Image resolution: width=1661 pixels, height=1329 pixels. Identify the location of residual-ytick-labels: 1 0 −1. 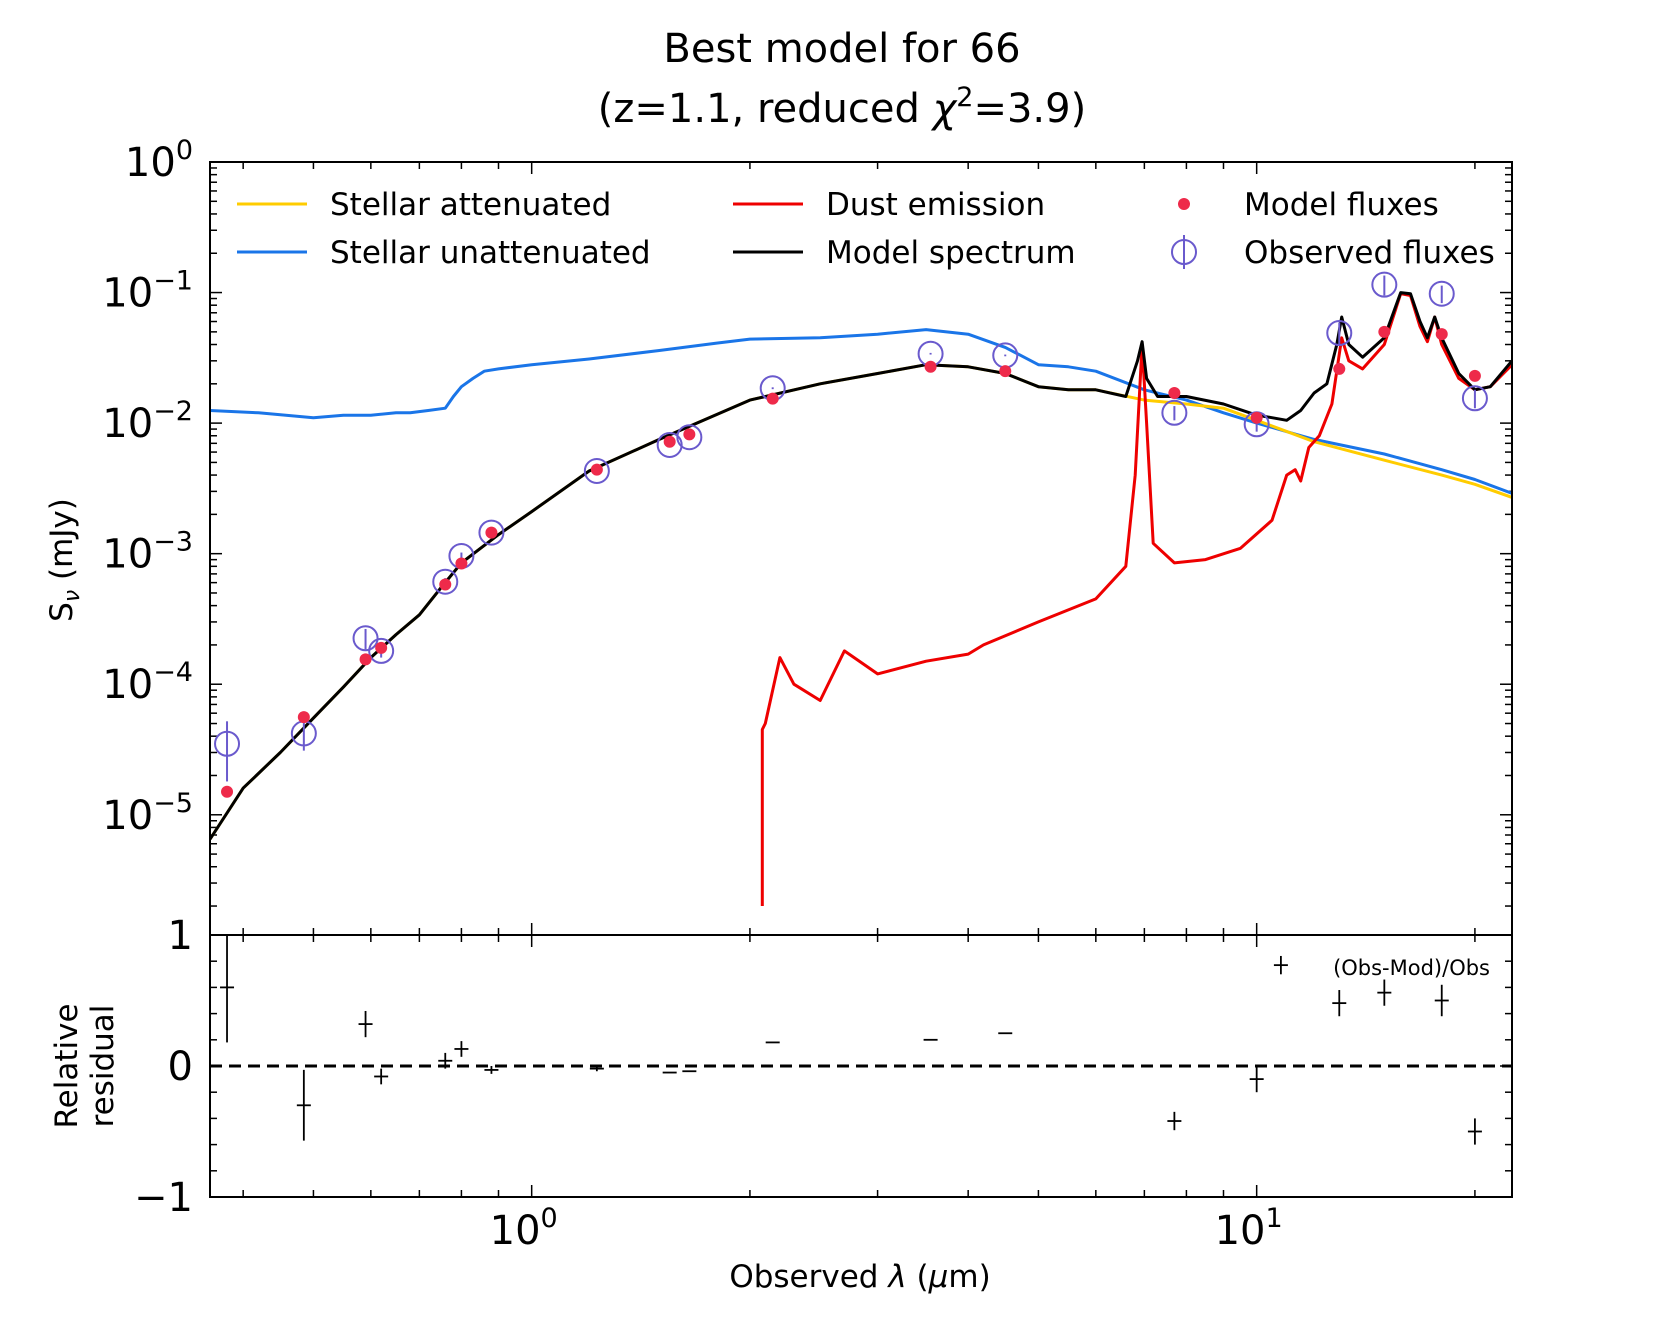
(163, 1067).